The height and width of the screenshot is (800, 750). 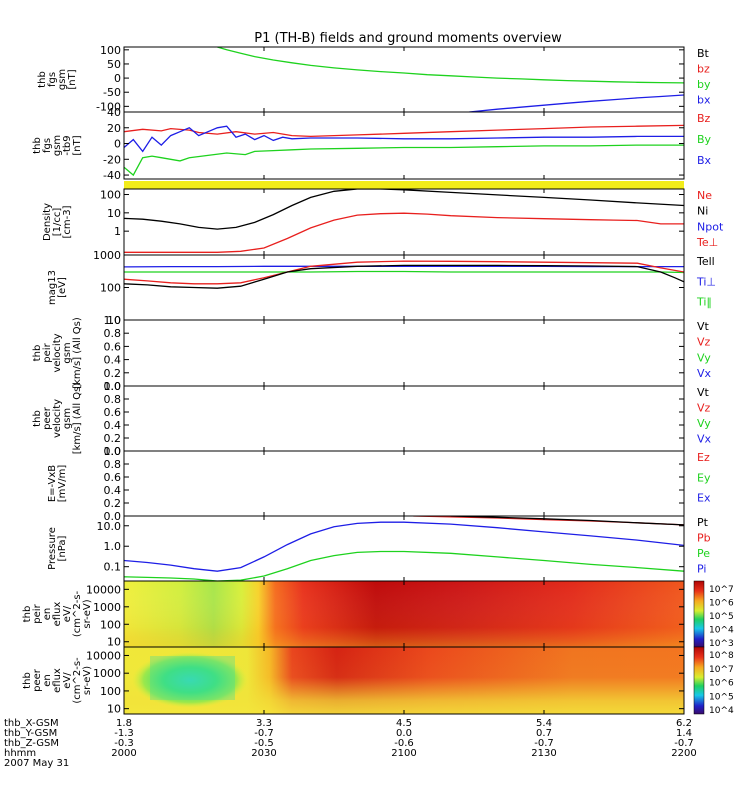 I want to click on ephemeris-value: 2200, so click(x=683, y=753).